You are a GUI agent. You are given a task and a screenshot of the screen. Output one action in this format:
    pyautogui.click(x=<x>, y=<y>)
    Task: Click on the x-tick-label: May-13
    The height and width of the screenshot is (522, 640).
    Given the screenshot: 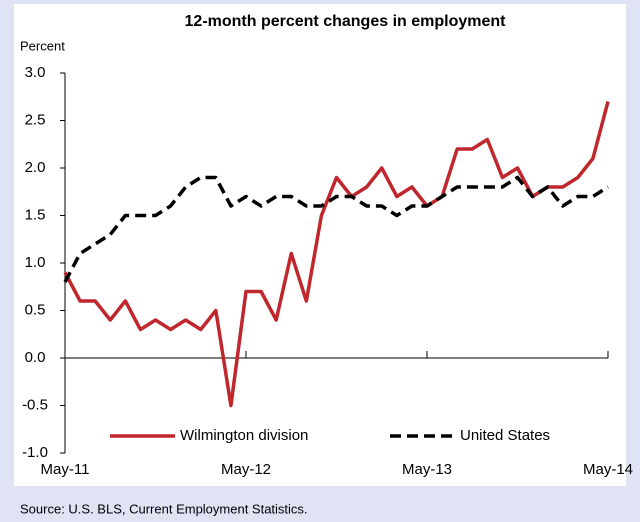 What is the action you would take?
    pyautogui.click(x=427, y=469)
    